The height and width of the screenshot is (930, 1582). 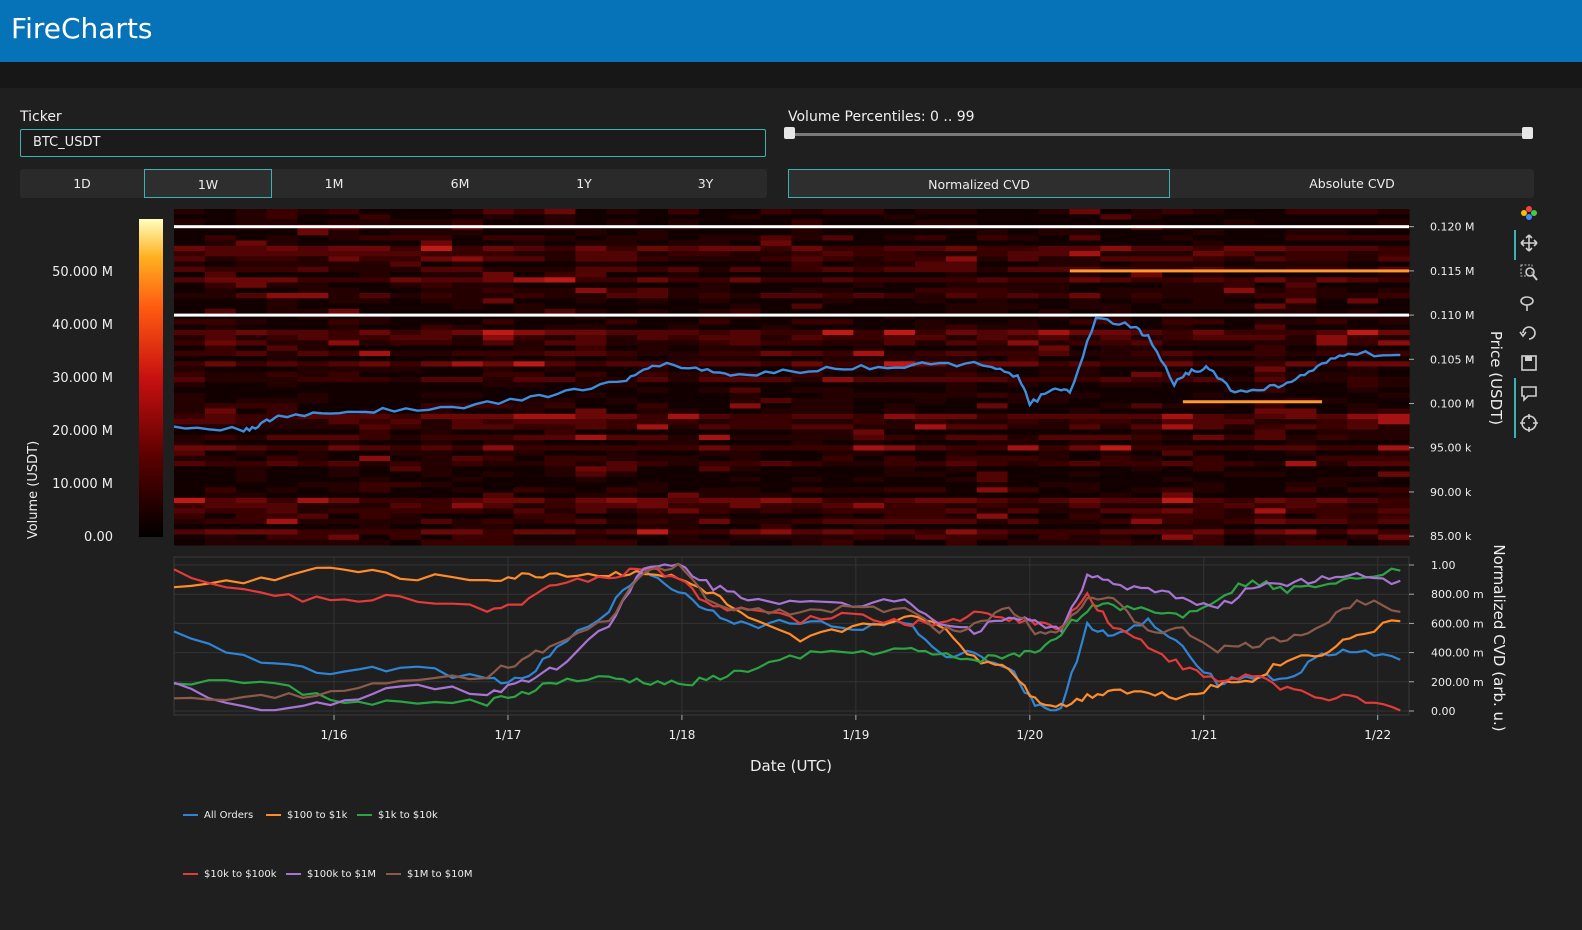 I want to click on absolute-cvd-button: Absolute CVD, so click(x=1352, y=183).